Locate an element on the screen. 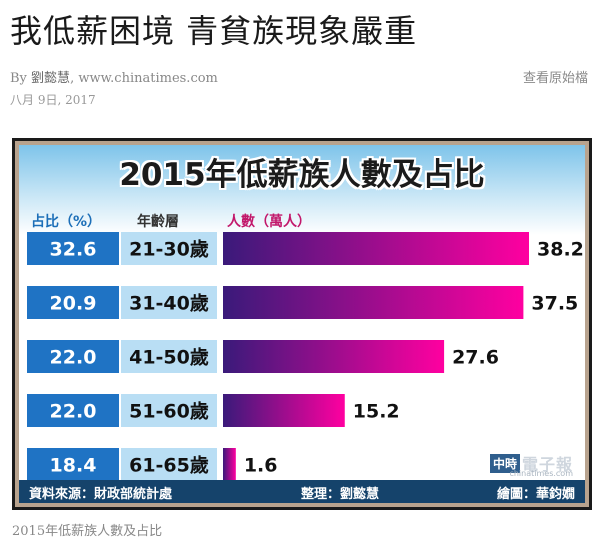 Image resolution: width=600 pixels, height=546 pixels. age-label: 61-65歲 is located at coordinates (169, 465).